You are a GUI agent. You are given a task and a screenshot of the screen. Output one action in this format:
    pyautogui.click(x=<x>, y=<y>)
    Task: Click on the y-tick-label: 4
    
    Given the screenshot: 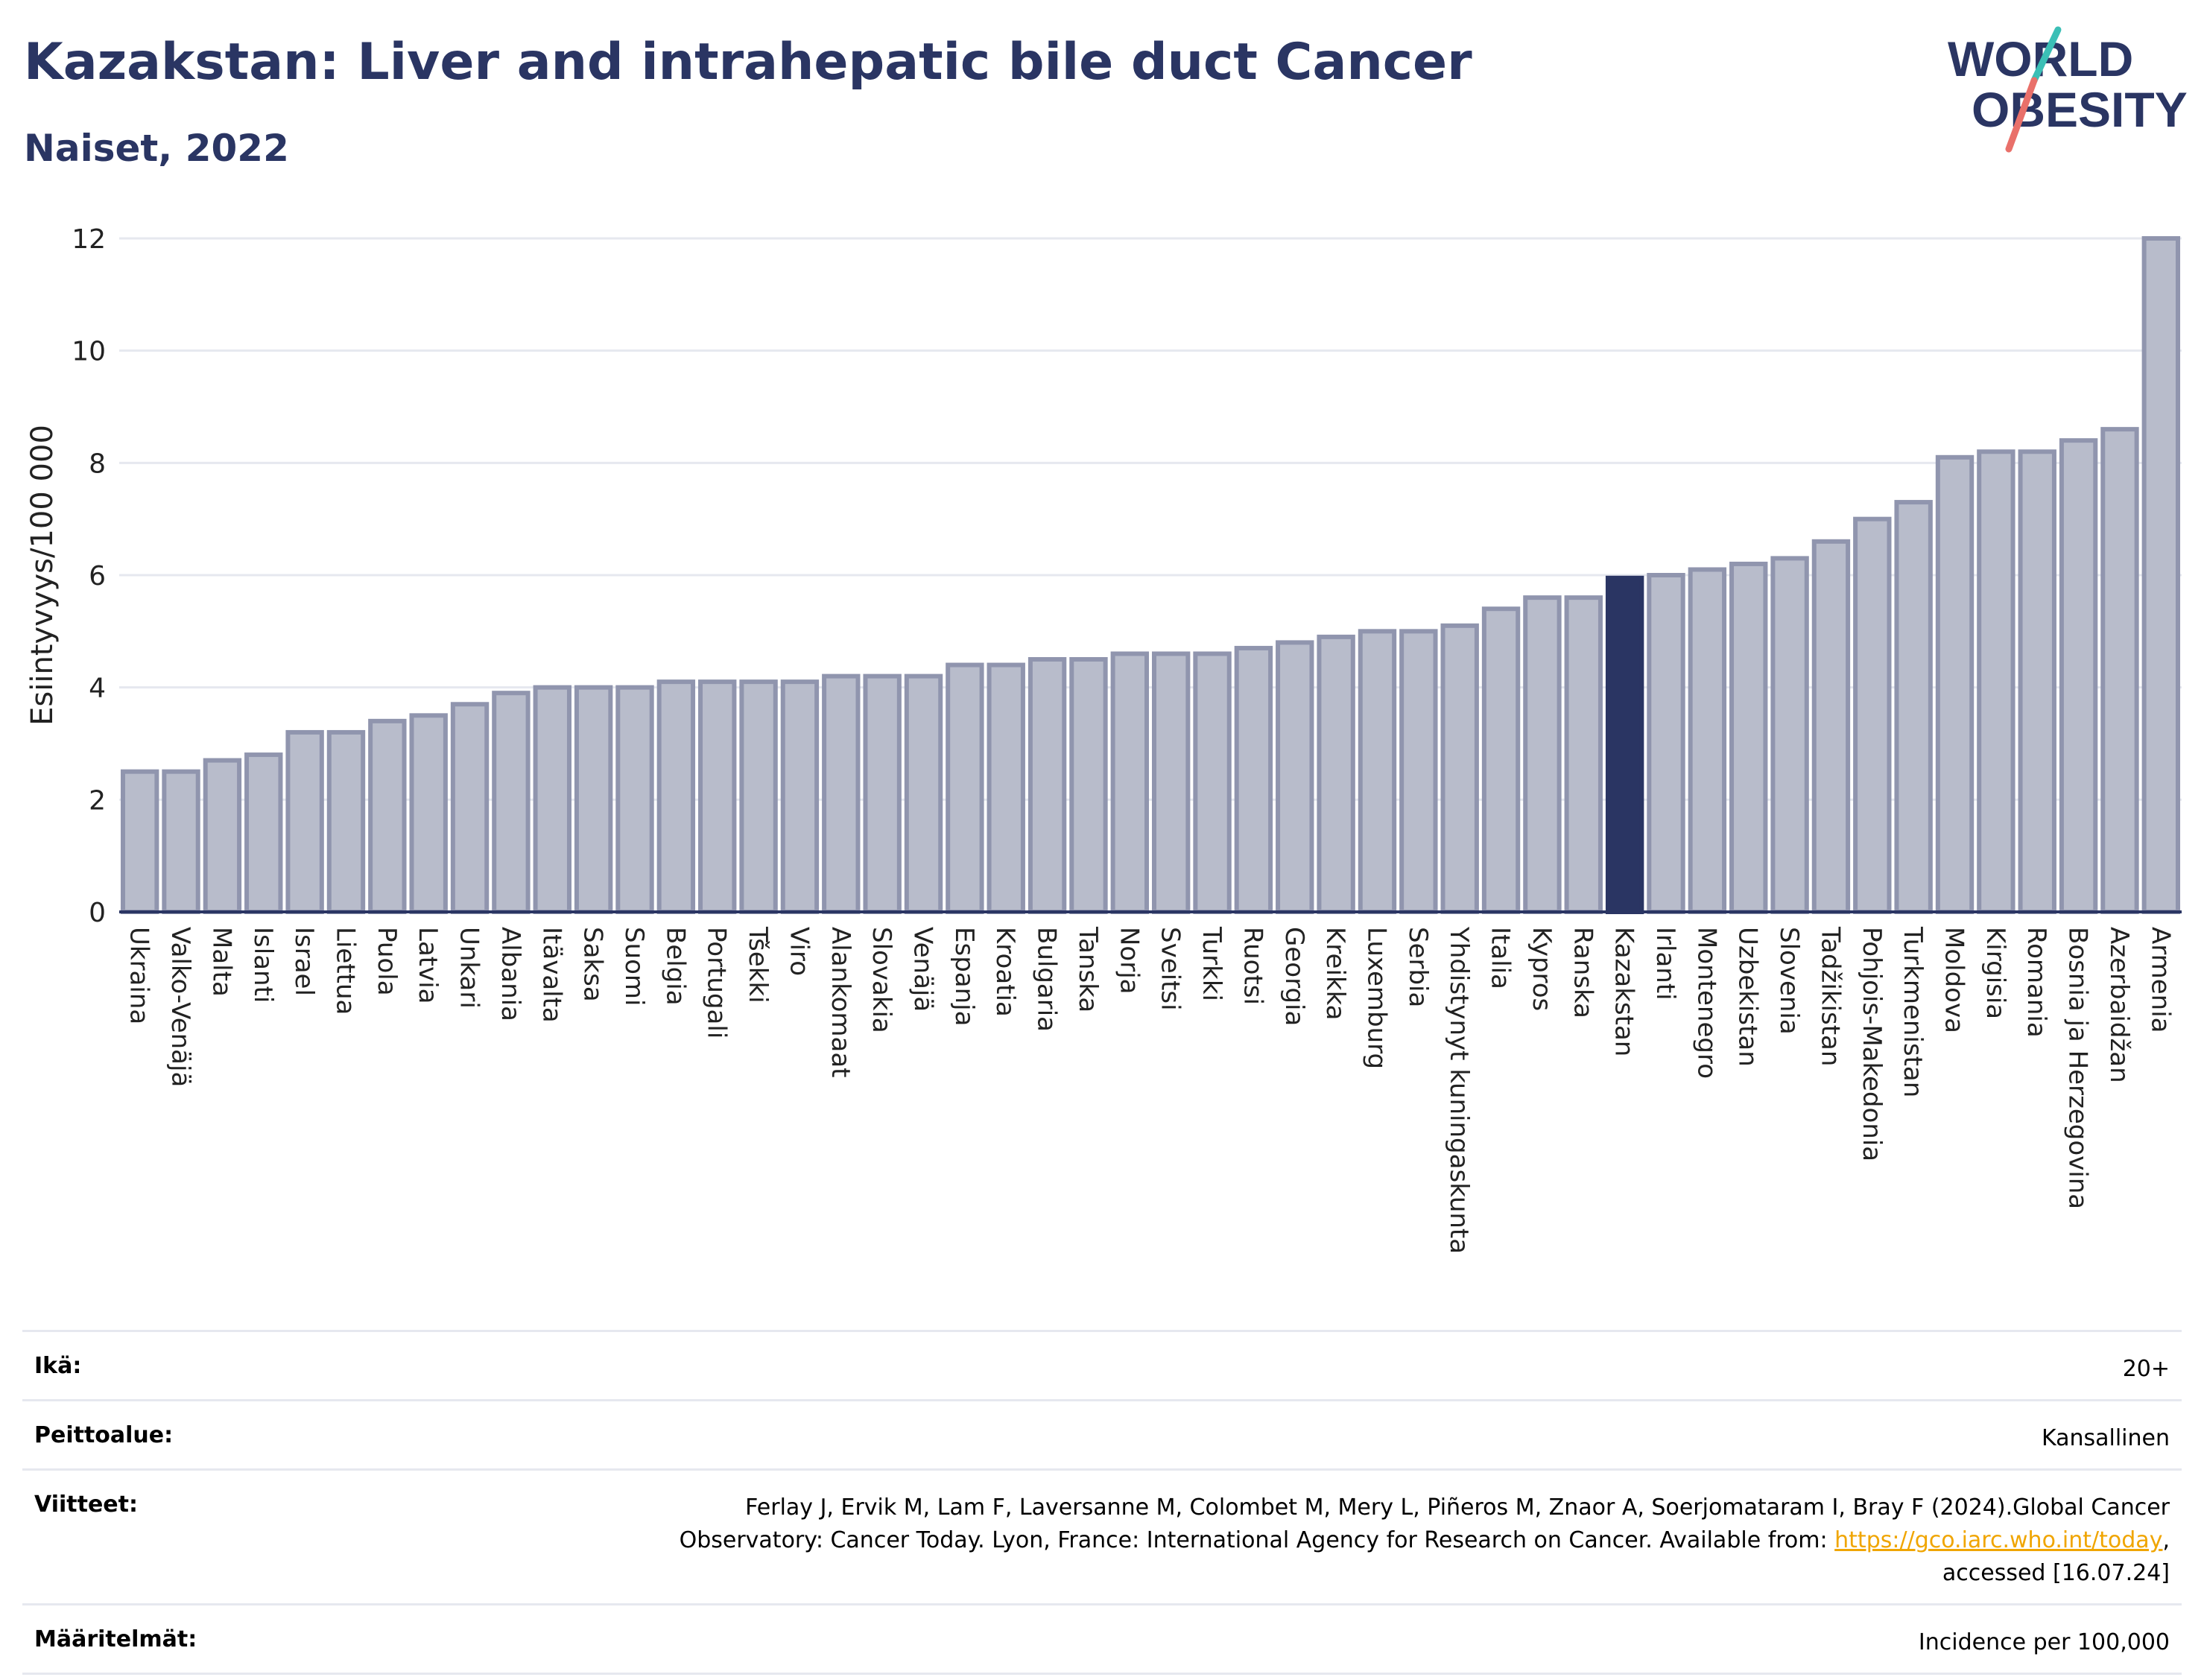 What is the action you would take?
    pyautogui.click(x=97, y=688)
    